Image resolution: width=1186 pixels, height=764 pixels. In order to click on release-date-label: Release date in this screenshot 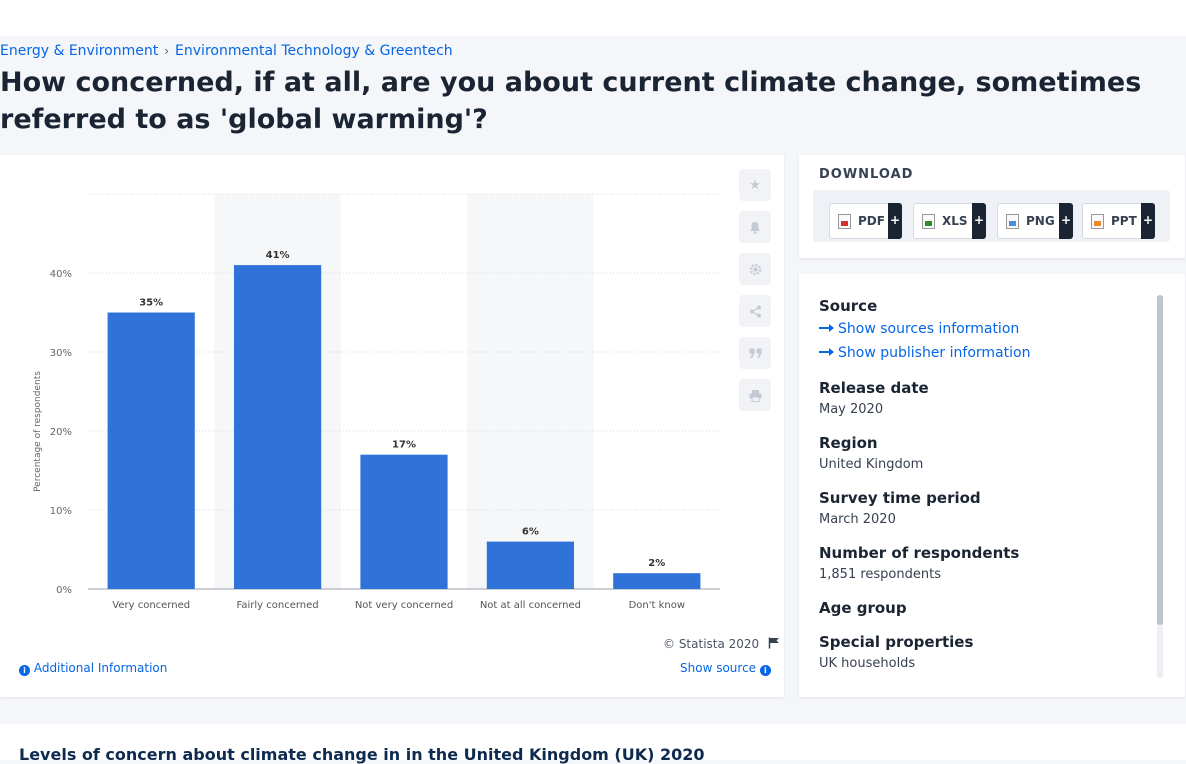, I will do `click(874, 388)`.